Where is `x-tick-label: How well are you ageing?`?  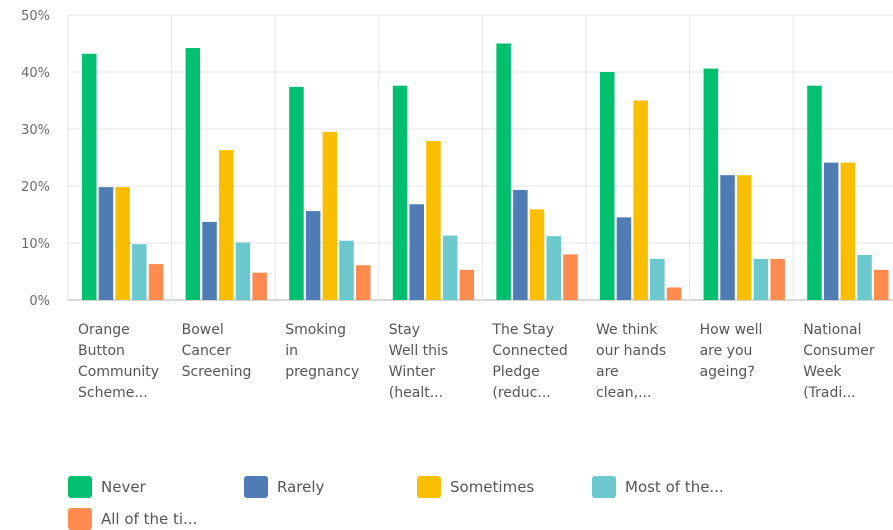 x-tick-label: How well are you ageing? is located at coordinates (731, 351).